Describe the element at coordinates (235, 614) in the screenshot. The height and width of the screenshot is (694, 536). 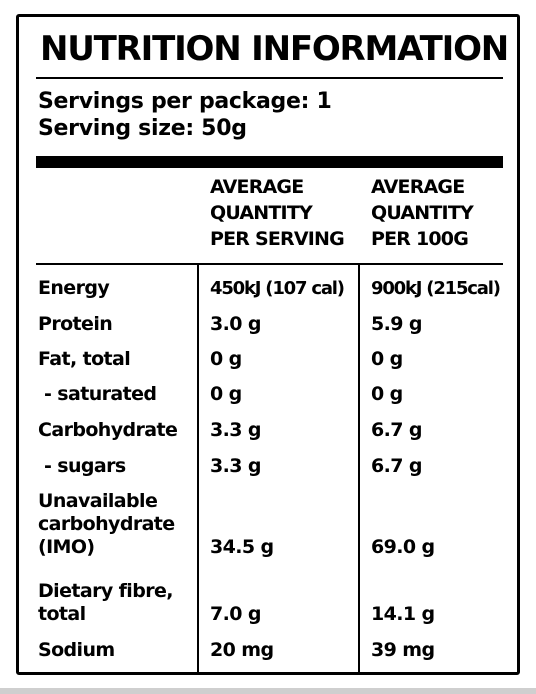
I see `fibre-per-serving: 7.0 g` at that location.